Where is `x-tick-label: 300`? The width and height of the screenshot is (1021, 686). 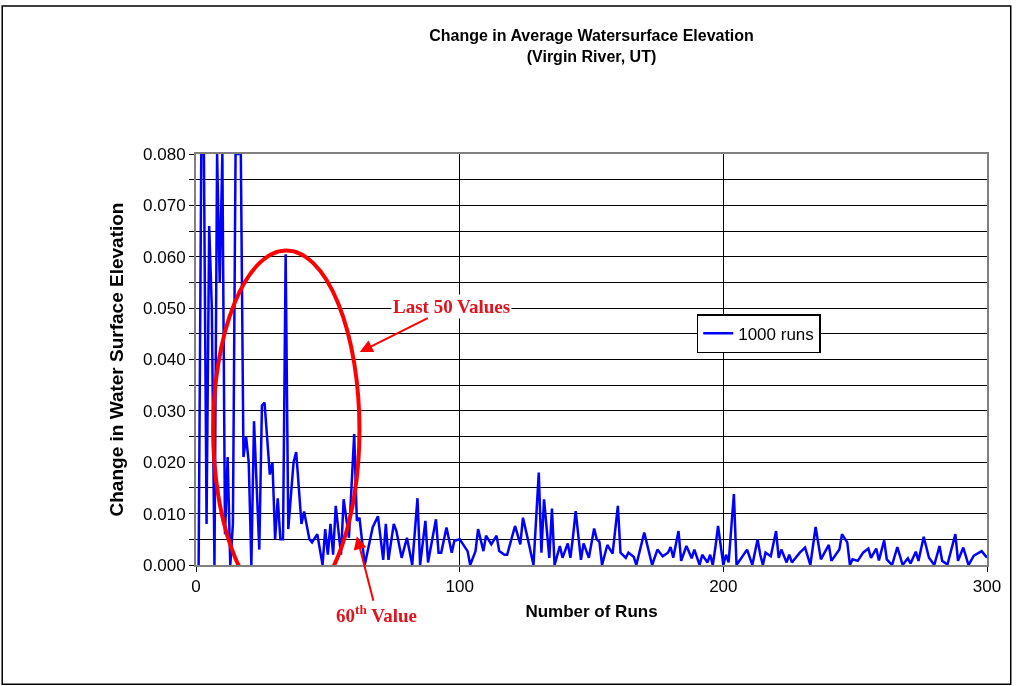 x-tick-label: 300 is located at coordinates (987, 587).